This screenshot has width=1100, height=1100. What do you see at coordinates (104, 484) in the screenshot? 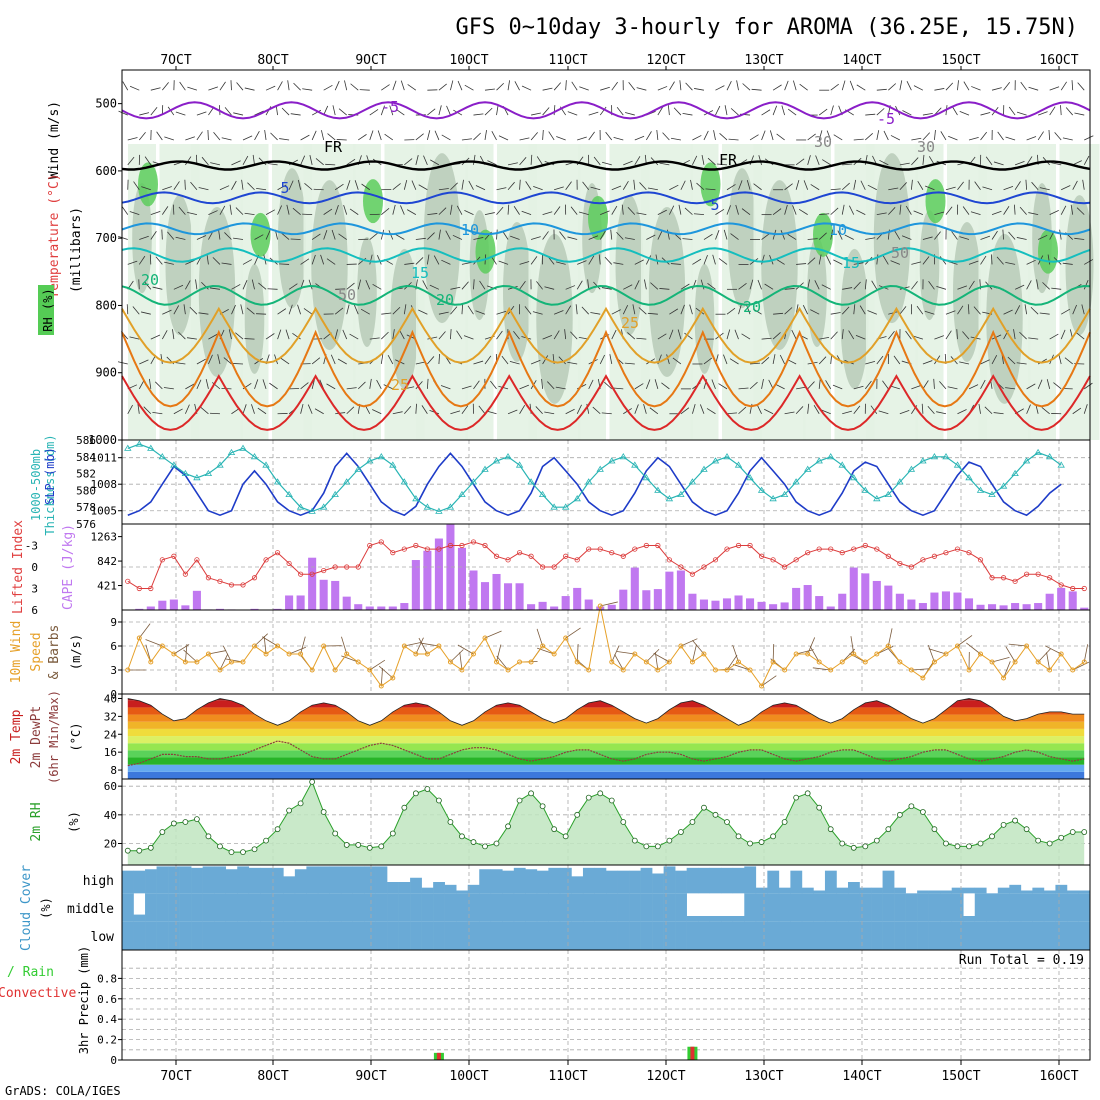
I see `slp-ytick-label: 1008` at bounding box center [104, 484].